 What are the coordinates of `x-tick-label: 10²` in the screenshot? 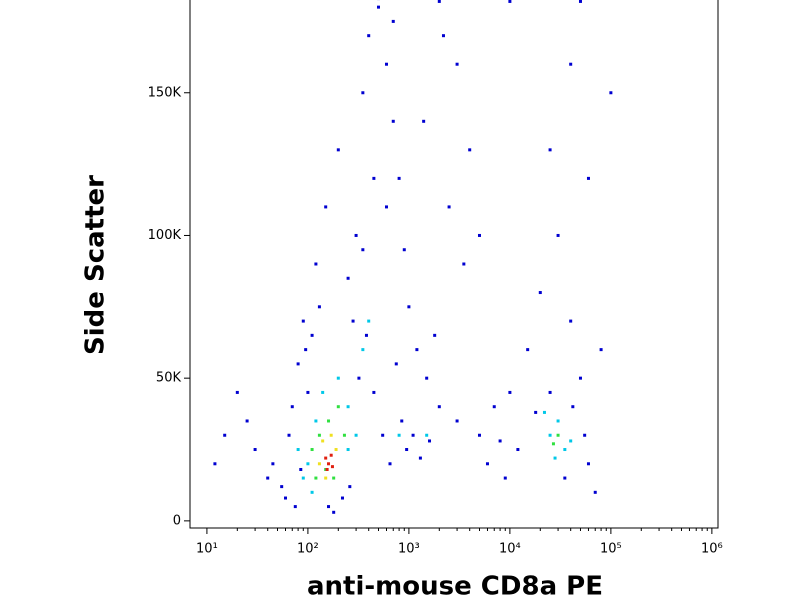 It's located at (308, 549).